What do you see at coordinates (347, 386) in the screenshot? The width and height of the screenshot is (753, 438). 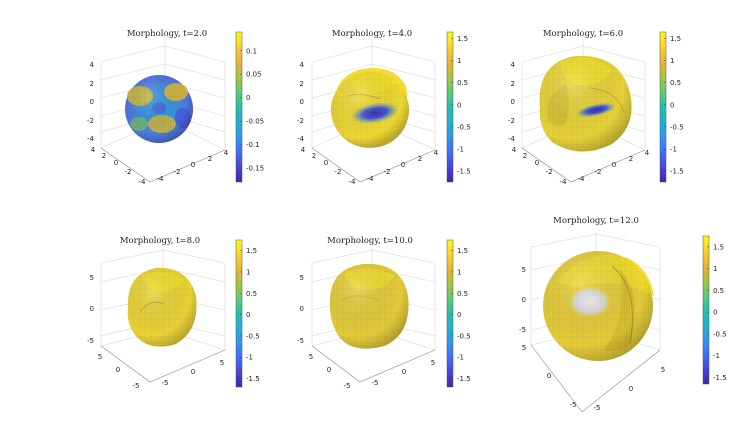 I see `y-tick: -5` at bounding box center [347, 386].